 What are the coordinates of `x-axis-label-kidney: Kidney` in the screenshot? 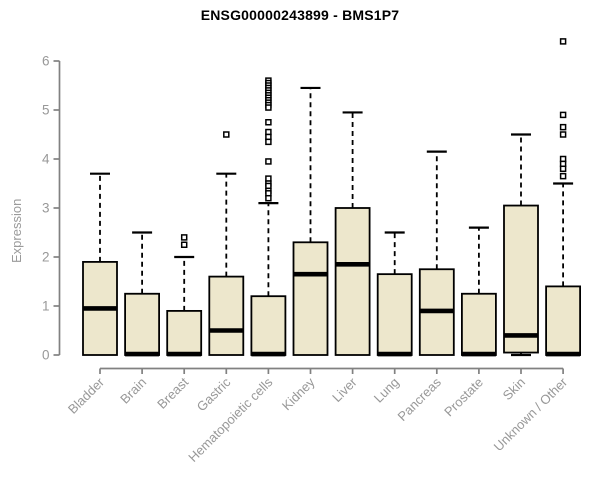 It's located at (298, 393).